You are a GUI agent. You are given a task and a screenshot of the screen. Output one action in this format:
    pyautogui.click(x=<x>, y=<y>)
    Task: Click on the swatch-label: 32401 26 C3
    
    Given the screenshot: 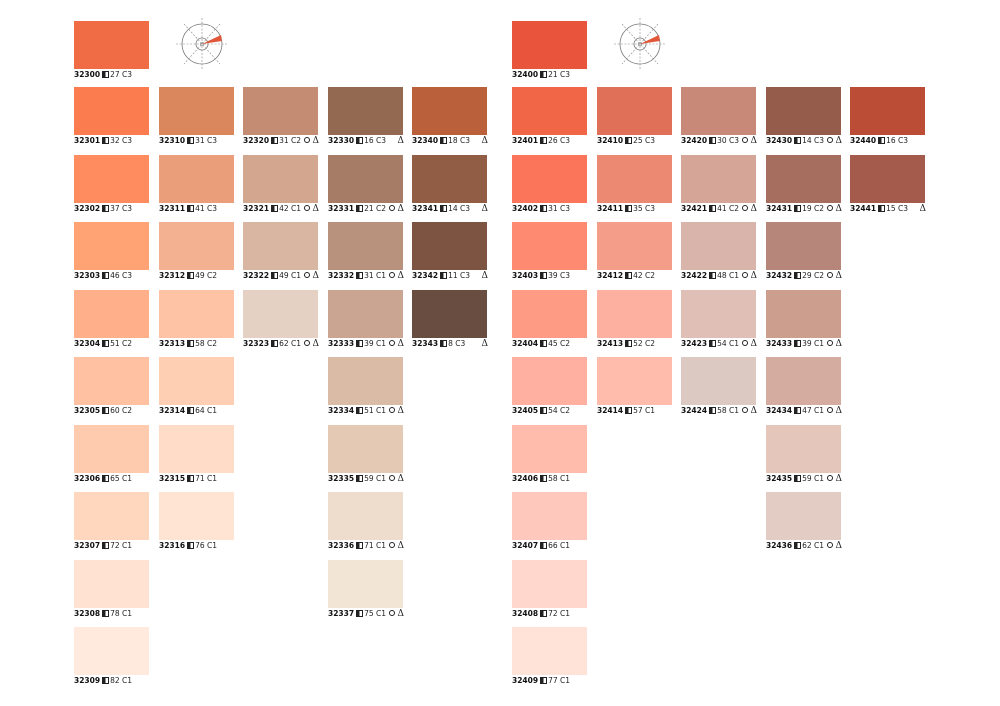 What is the action you would take?
    pyautogui.click(x=551, y=141)
    